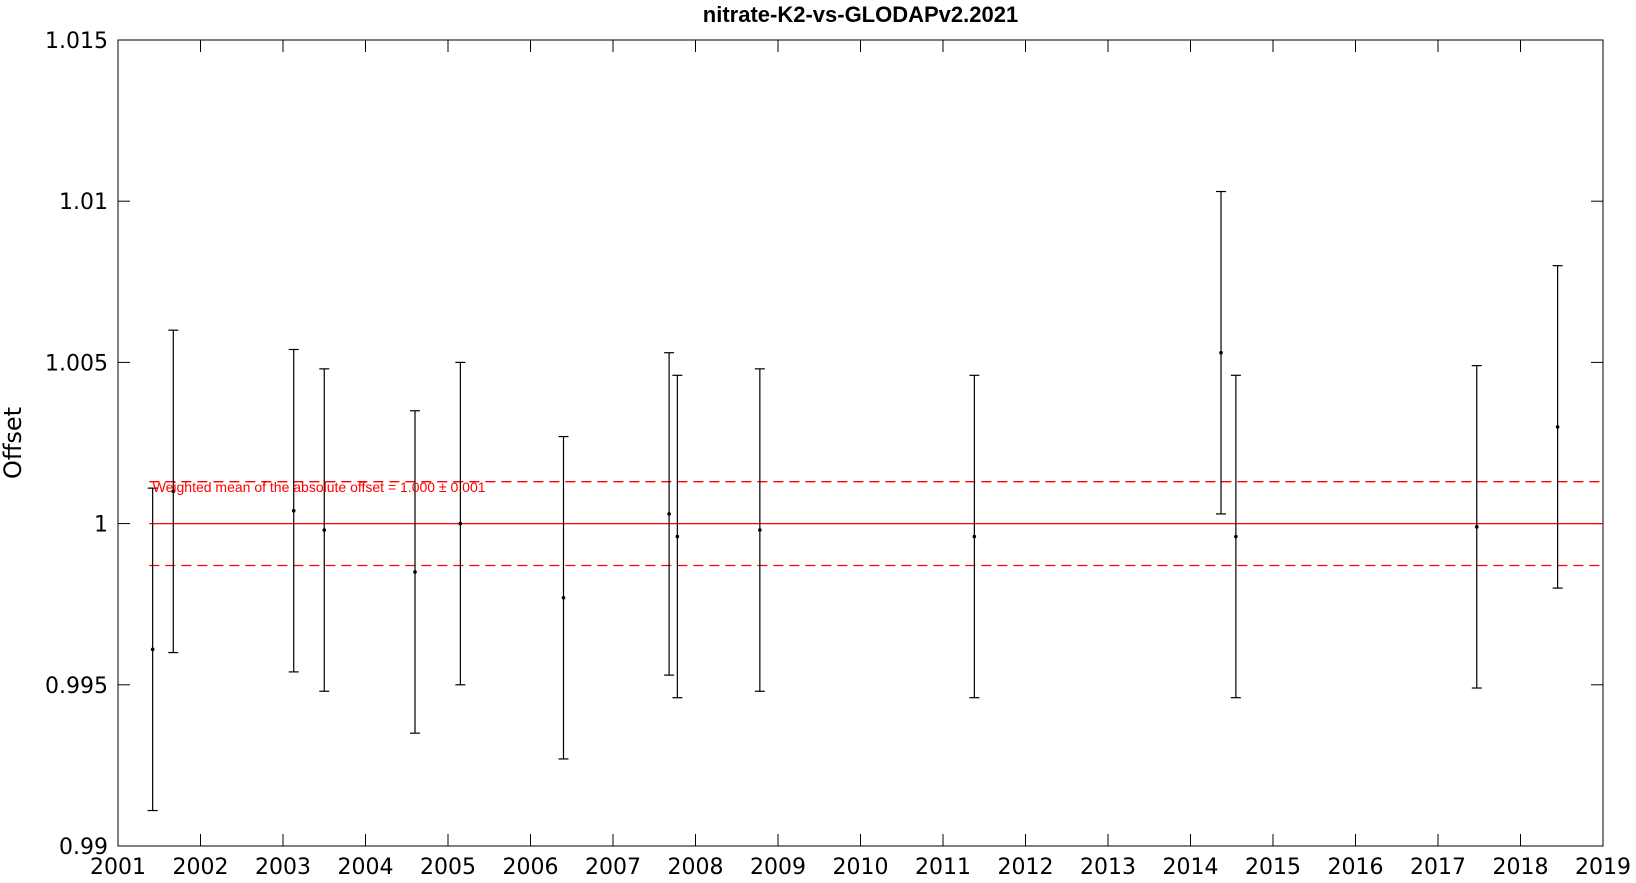 This screenshot has height=883, width=1636. I want to click on x-tick-label: 2014, so click(1191, 867).